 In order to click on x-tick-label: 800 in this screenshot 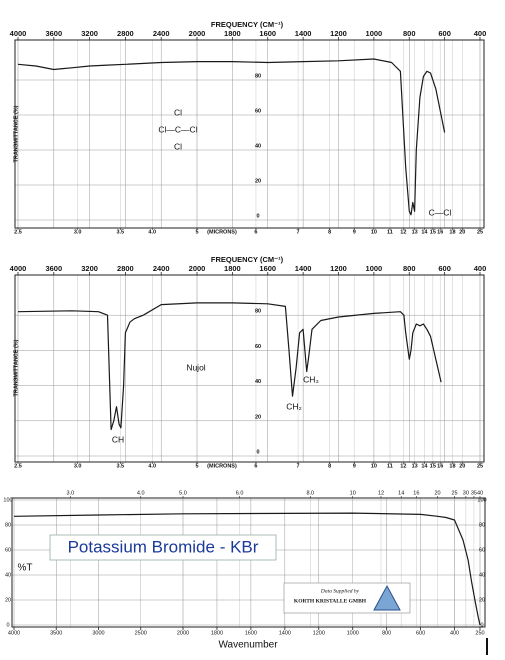, I will do `click(386, 633)`.